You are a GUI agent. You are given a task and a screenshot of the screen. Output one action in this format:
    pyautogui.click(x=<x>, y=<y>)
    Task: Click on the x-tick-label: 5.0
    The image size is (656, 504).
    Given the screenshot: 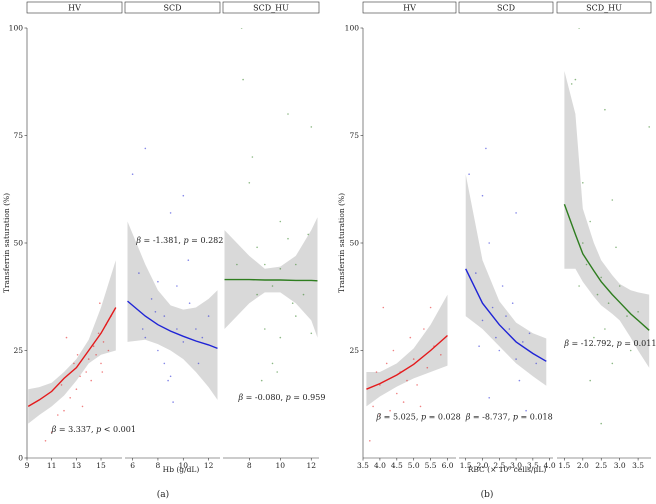 What is the action you would take?
    pyautogui.click(x=414, y=465)
    